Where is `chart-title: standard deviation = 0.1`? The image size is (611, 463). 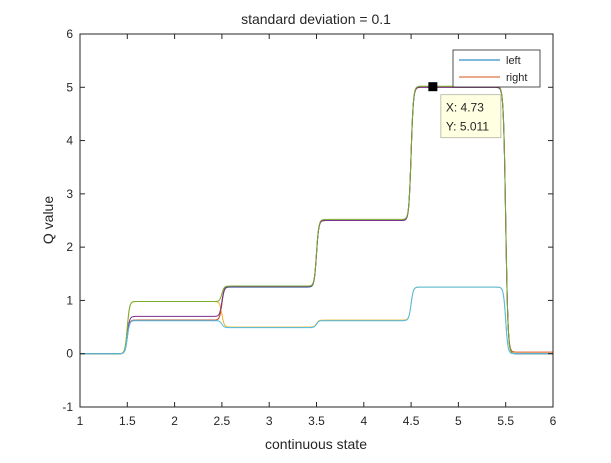
chart-title: standard deviation = 0.1 is located at coordinates (316, 19).